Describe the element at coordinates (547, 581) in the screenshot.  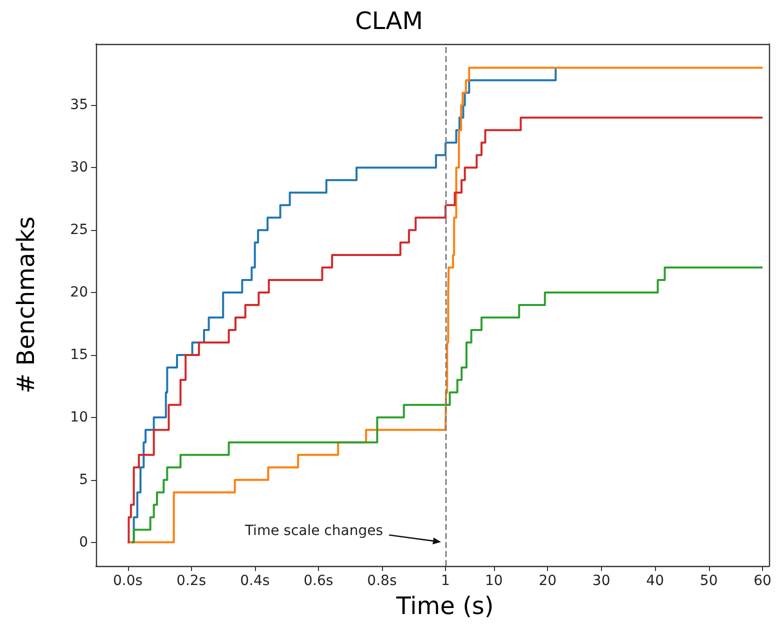
I see `x-tick-label: 20` at that location.